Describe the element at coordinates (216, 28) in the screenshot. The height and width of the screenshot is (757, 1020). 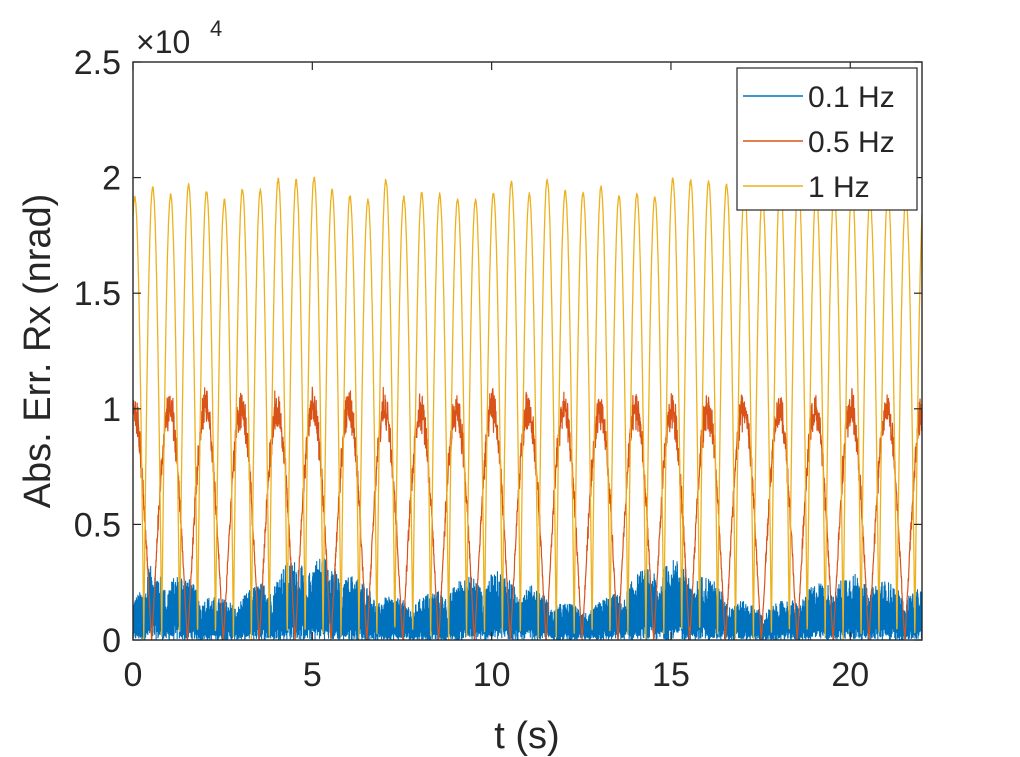
I see `y-exponent-power: 4` at that location.